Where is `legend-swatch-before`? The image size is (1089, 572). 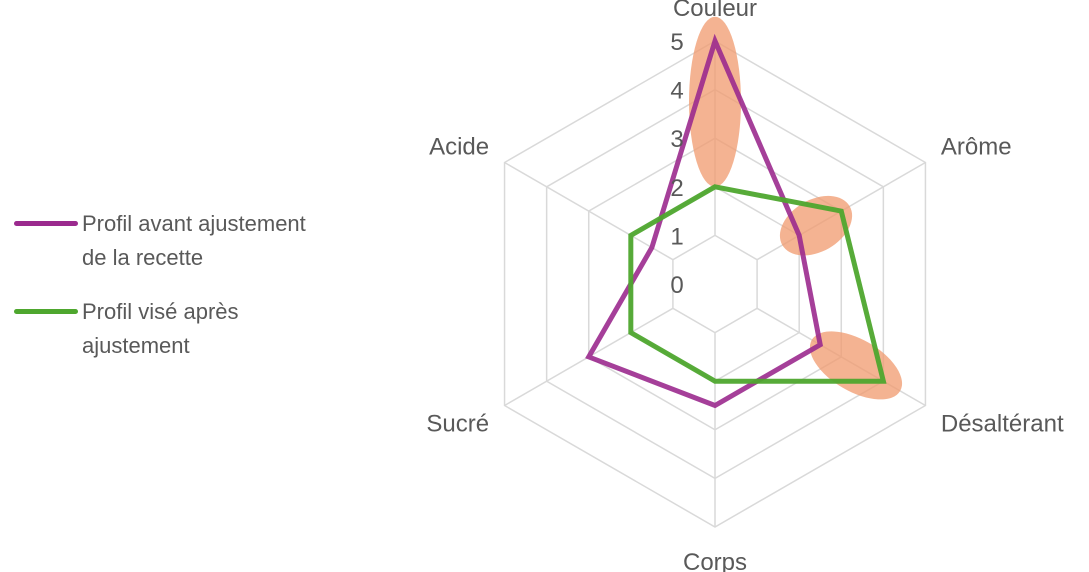
legend-swatch-before is located at coordinates (46, 223).